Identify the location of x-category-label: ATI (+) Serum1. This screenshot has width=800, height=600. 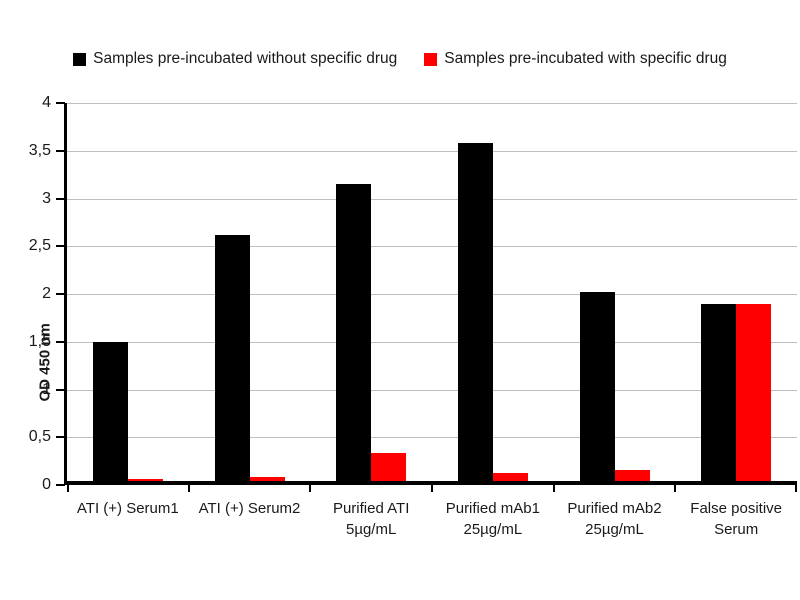
(127, 508).